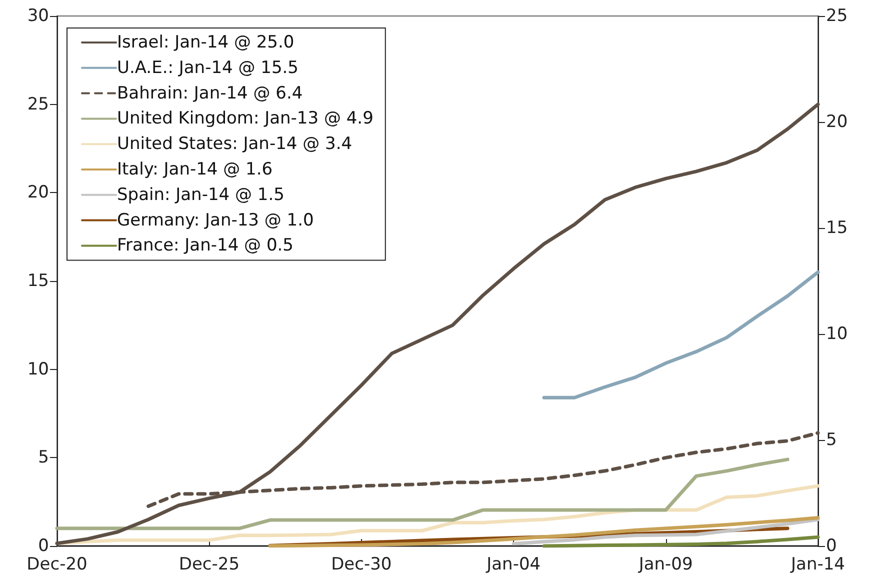 The width and height of the screenshot is (877, 584). I want to click on y2-tick-label: 10, so click(837, 334).